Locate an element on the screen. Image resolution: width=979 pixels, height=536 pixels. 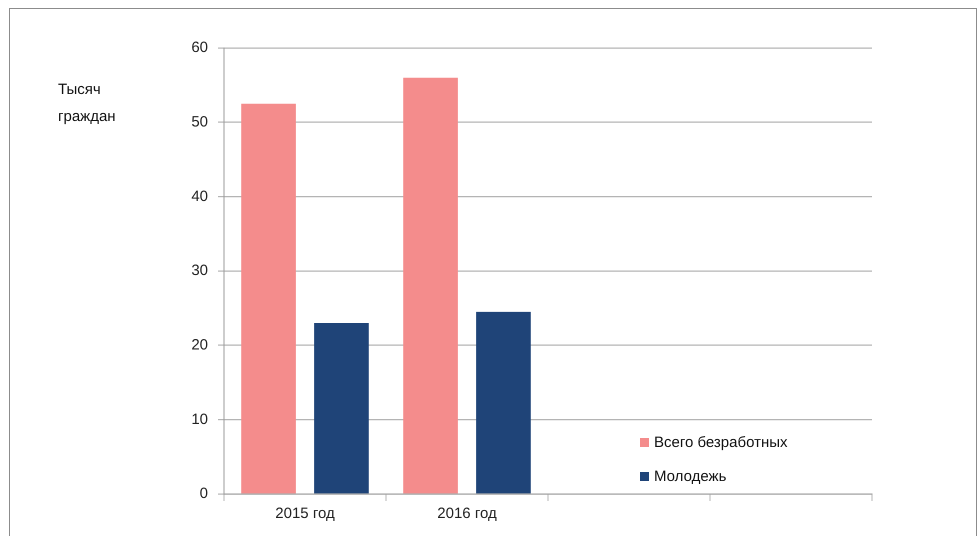
x-tick-label: 2016 год is located at coordinates (467, 513).